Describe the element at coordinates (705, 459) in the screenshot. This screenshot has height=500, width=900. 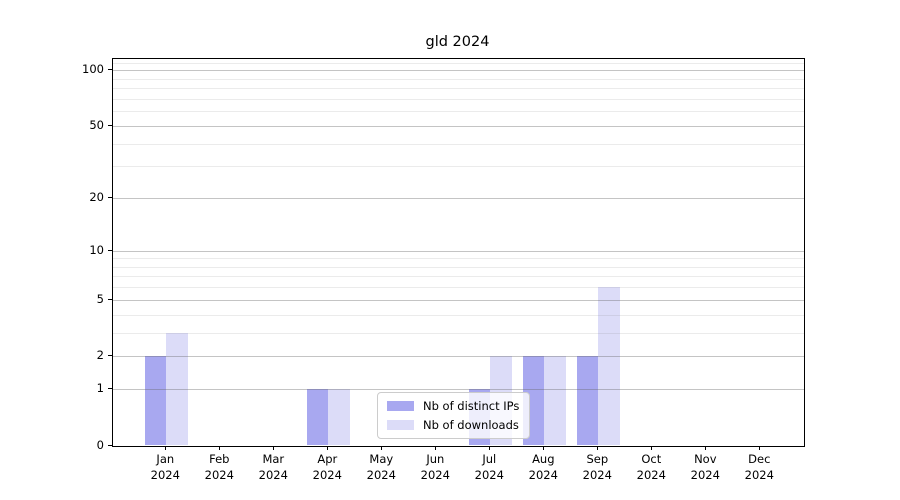
I see `x-tick-month: Nov` at that location.